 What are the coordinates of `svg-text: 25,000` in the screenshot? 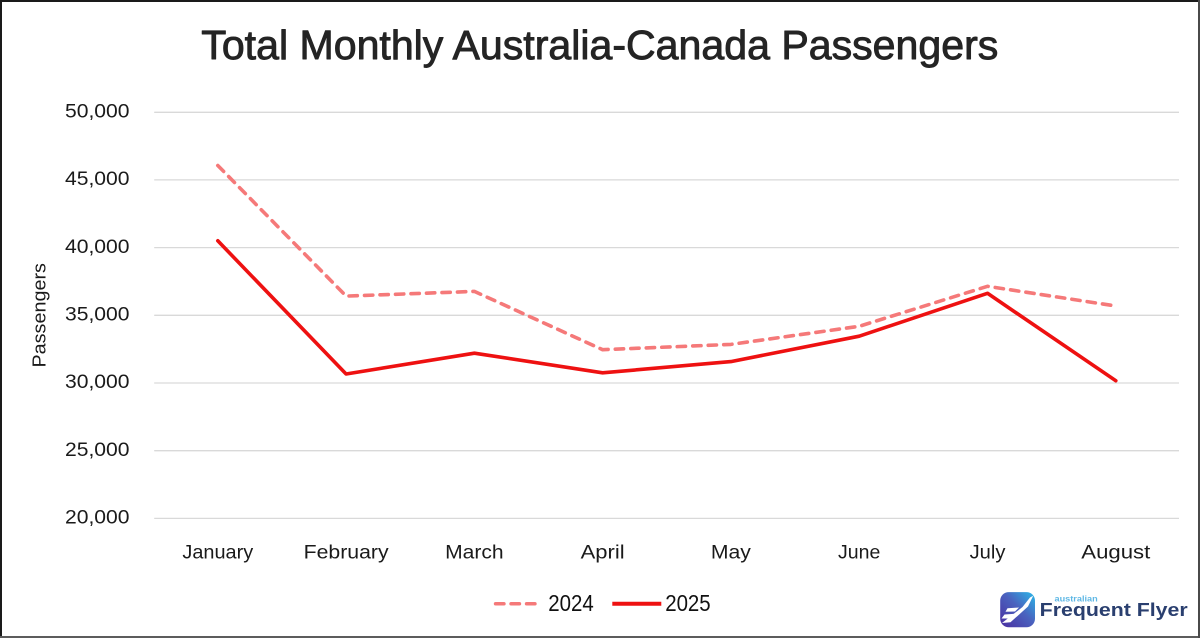 It's located at (97, 450).